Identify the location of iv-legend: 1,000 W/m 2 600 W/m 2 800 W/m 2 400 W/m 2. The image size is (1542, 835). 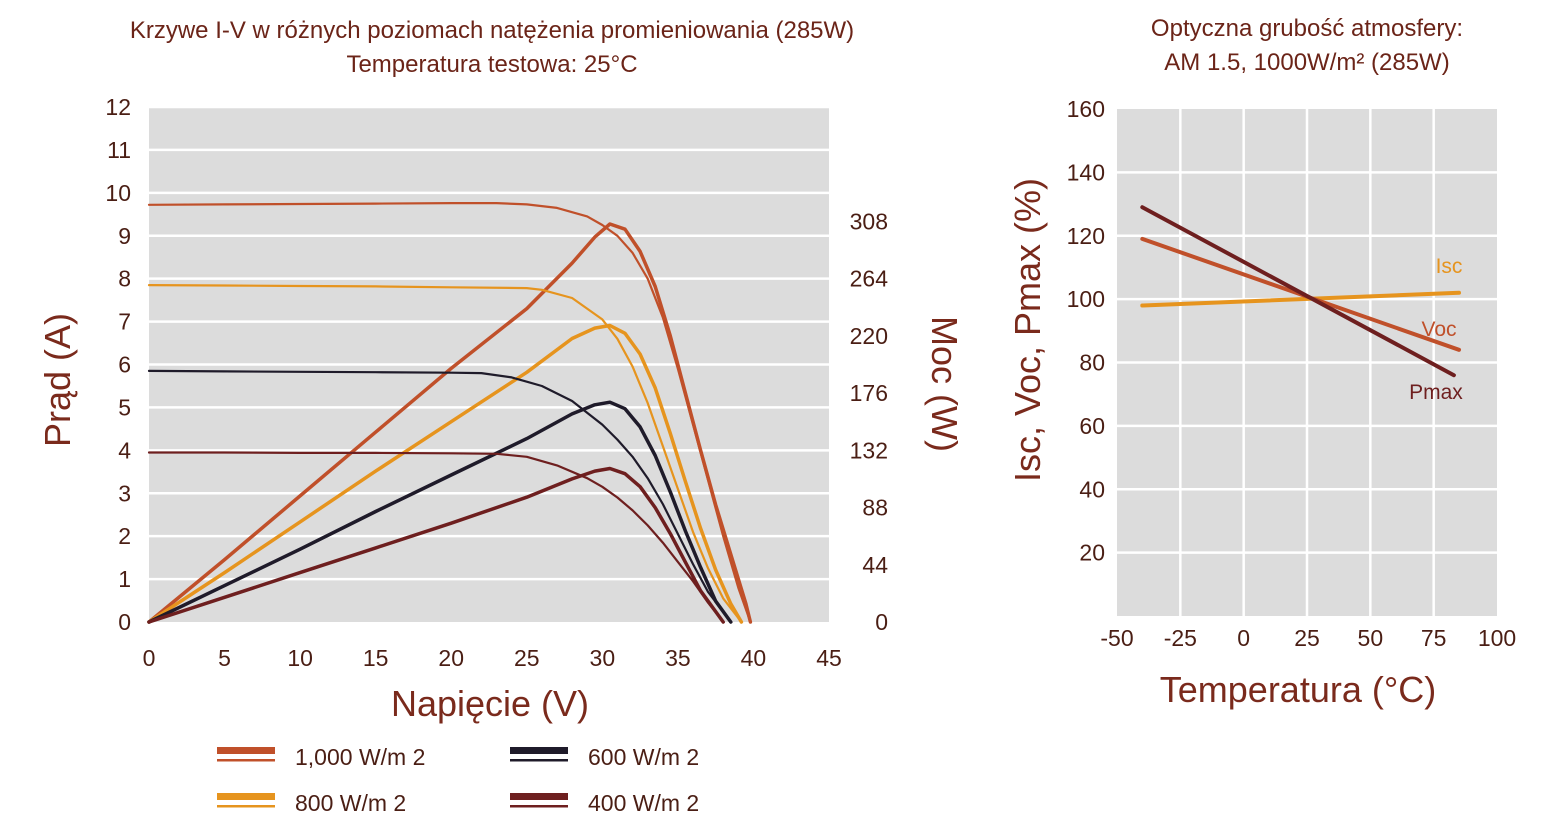
(458, 780).